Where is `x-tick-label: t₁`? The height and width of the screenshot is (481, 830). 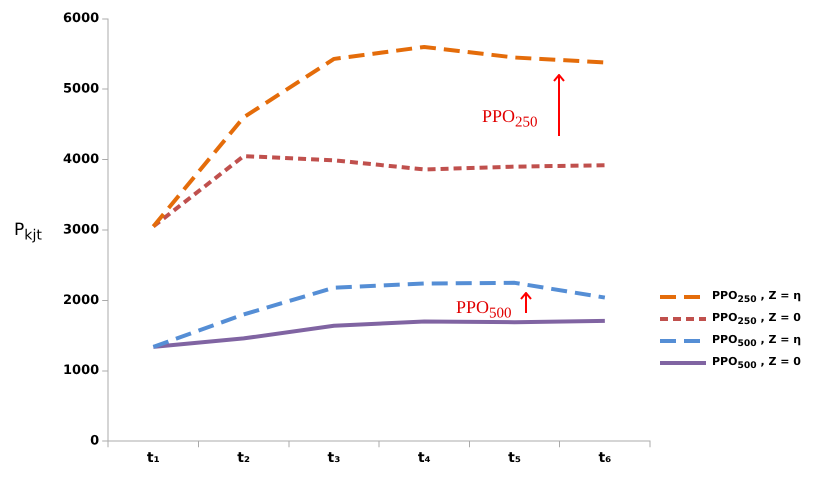
x-tick-label: t₁ is located at coordinates (153, 458).